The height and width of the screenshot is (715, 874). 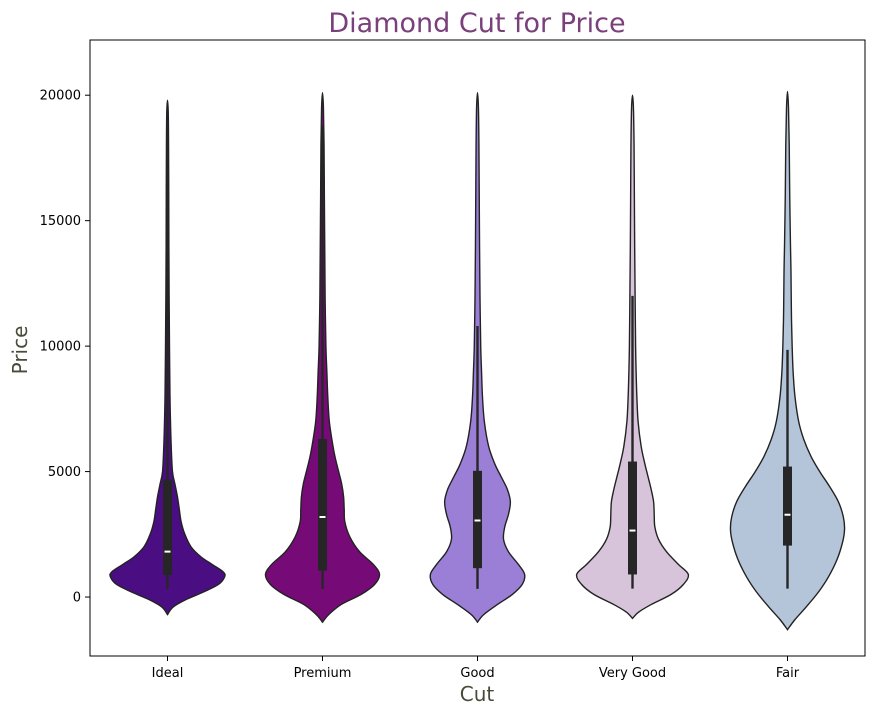 I want to click on iqr-box-very-good, so click(x=632, y=518).